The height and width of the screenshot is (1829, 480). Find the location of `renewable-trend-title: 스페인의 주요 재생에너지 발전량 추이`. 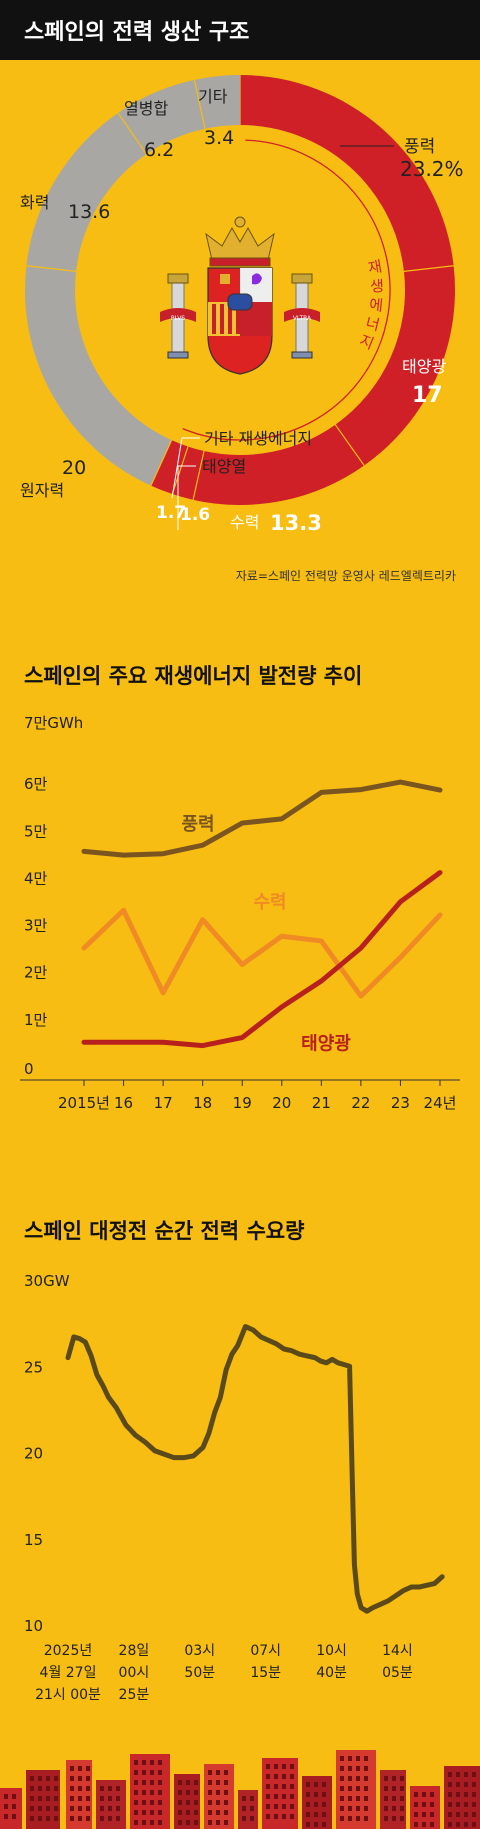

renewable-trend-title: 스페인의 주요 재생에너지 발전량 추이 is located at coordinates (193, 676).